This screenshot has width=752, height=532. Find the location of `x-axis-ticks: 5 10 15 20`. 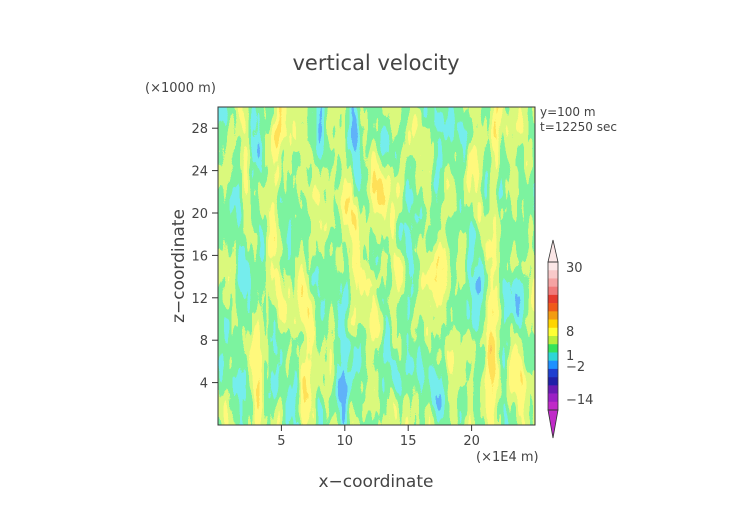

x-axis-ticks: 5 10 15 20 is located at coordinates (378, 437).